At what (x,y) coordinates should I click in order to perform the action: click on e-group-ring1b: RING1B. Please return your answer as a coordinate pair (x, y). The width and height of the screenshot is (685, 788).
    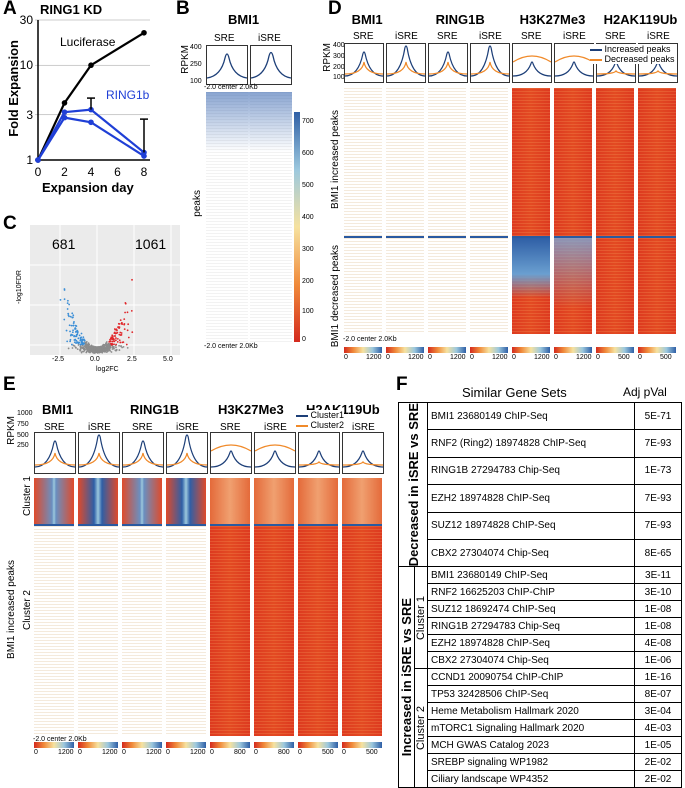
    Looking at the image, I should click on (155, 409).